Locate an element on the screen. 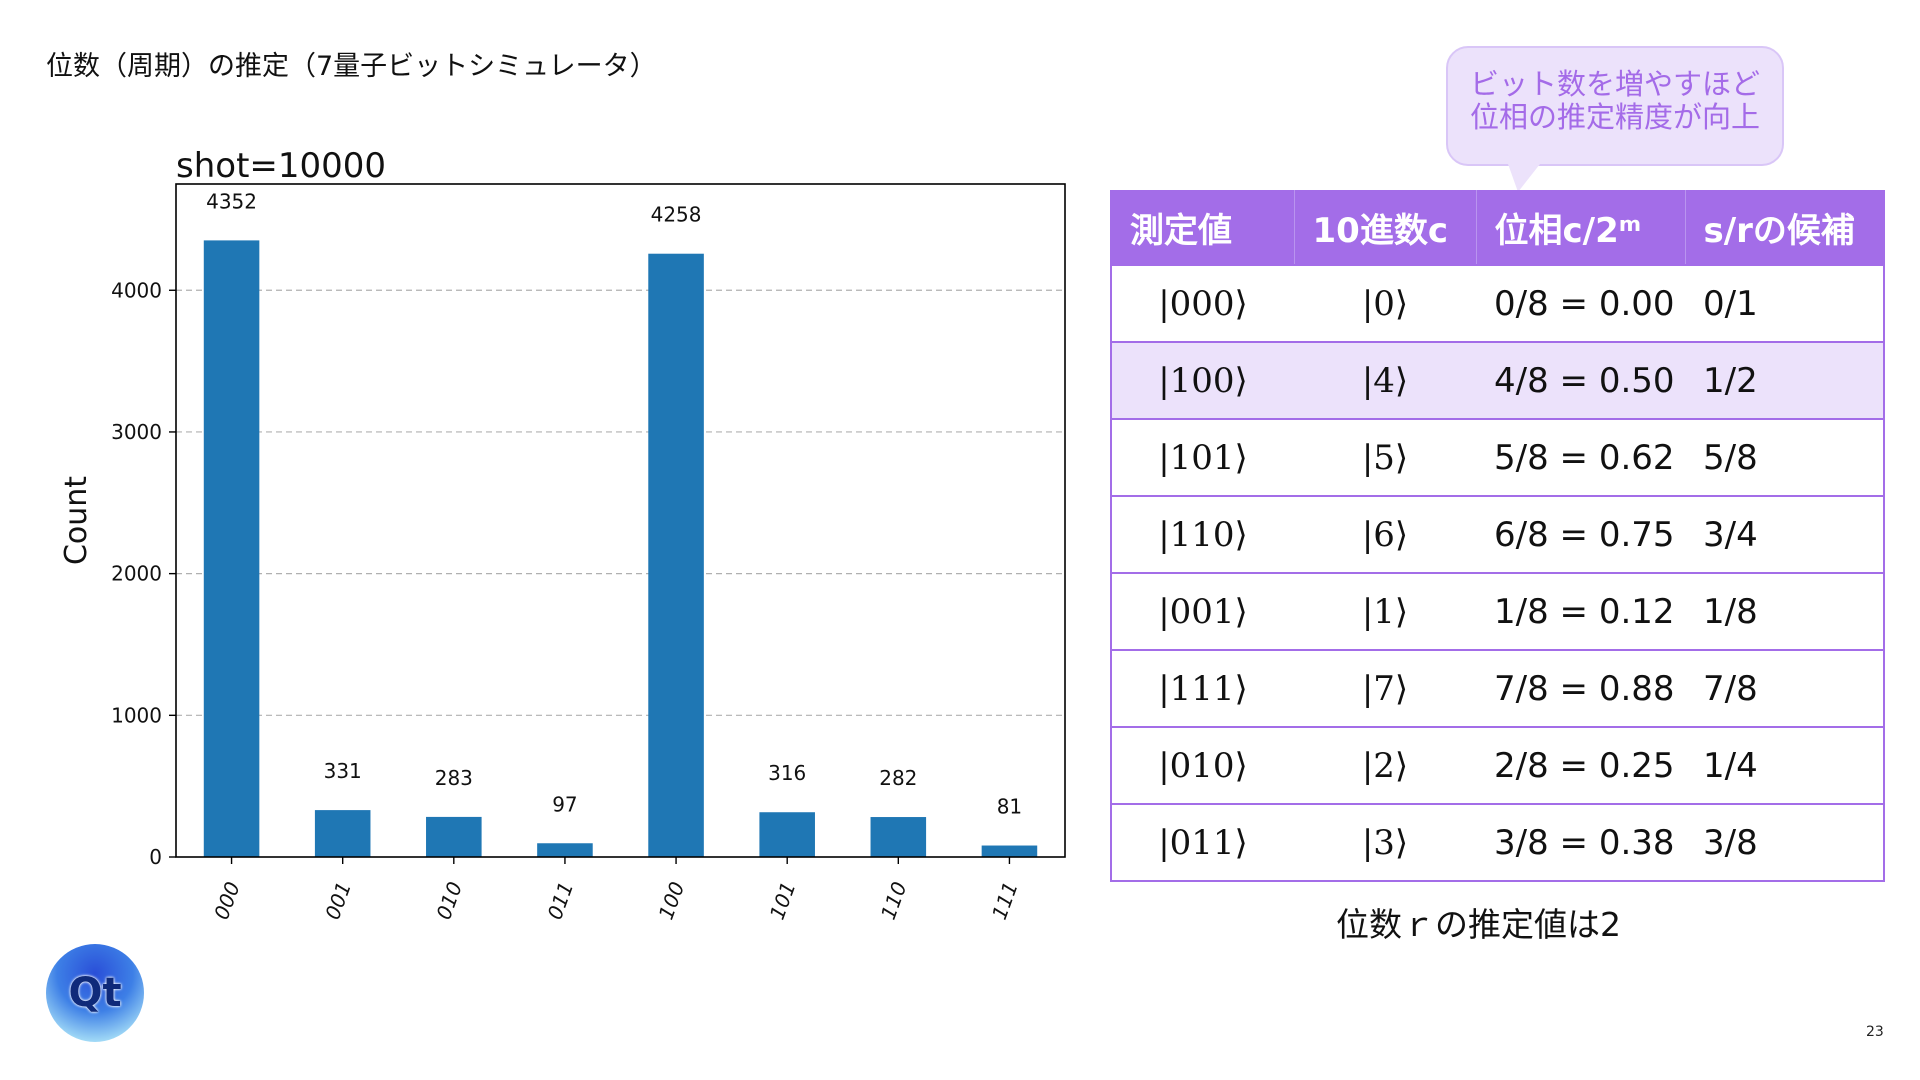  cell-phase: 5/8 = 0.62 is located at coordinates (1580, 457).